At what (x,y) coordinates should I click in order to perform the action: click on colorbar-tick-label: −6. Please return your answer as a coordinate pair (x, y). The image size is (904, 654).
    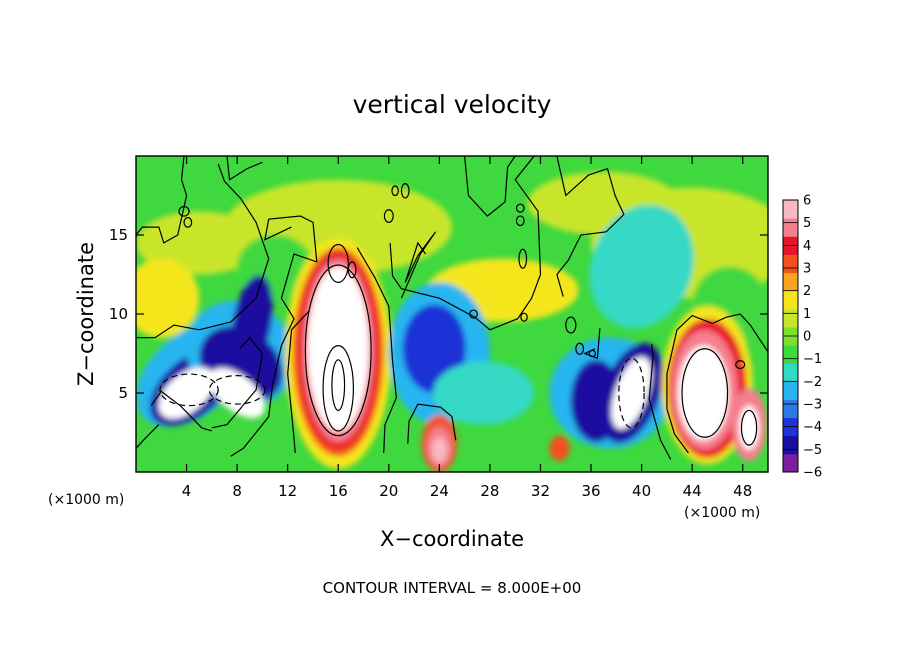
    Looking at the image, I should click on (812, 473).